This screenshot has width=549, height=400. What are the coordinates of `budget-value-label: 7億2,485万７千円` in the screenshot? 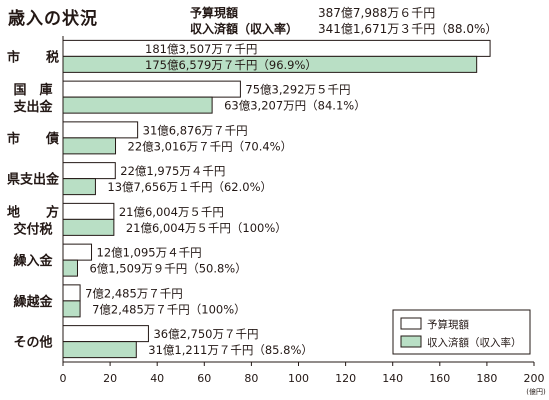 It's located at (134, 293).